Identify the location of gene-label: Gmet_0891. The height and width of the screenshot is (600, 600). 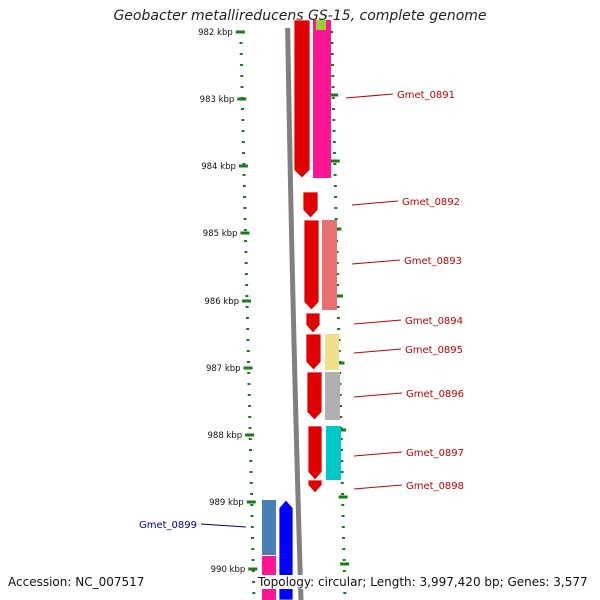
(426, 95).